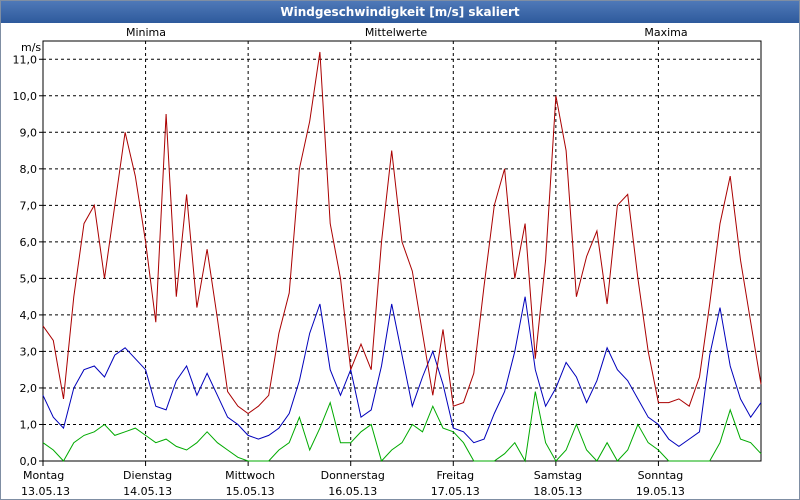 Image resolution: width=800 pixels, height=500 pixels. What do you see at coordinates (29, 205) in the screenshot?
I see `y-tick-label: 7,0` at bounding box center [29, 205].